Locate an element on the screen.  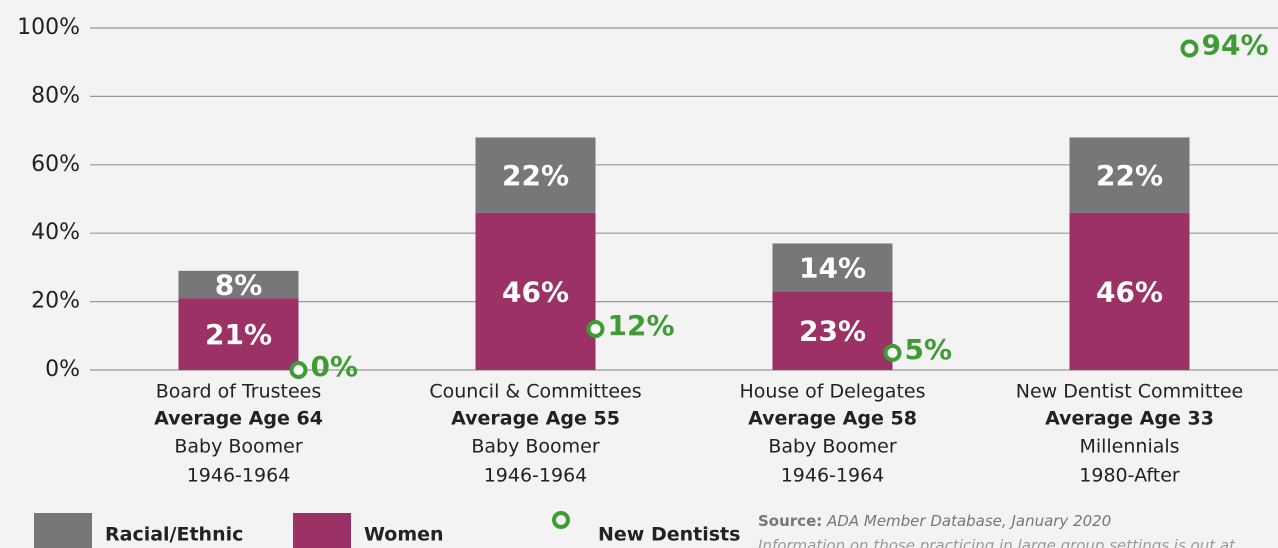
bar-label: 23% is located at coordinates (832, 331).